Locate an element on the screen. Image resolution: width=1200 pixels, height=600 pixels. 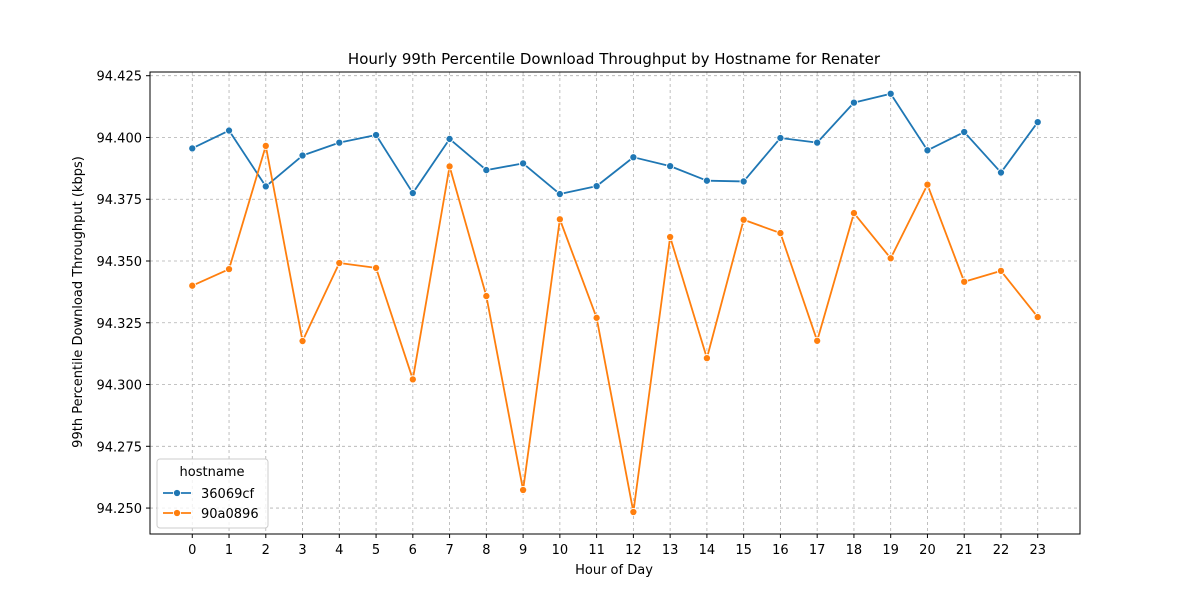
legend: hostname 36069cf 90a0896 is located at coordinates (212, 493).